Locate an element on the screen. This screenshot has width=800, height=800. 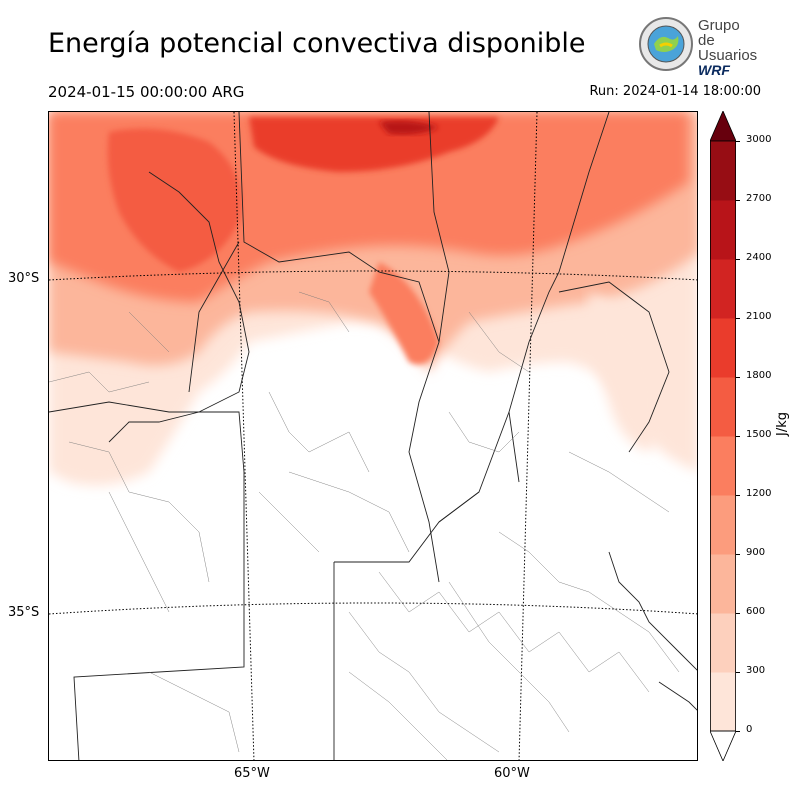
globe-seal-icon is located at coordinates (666, 44).